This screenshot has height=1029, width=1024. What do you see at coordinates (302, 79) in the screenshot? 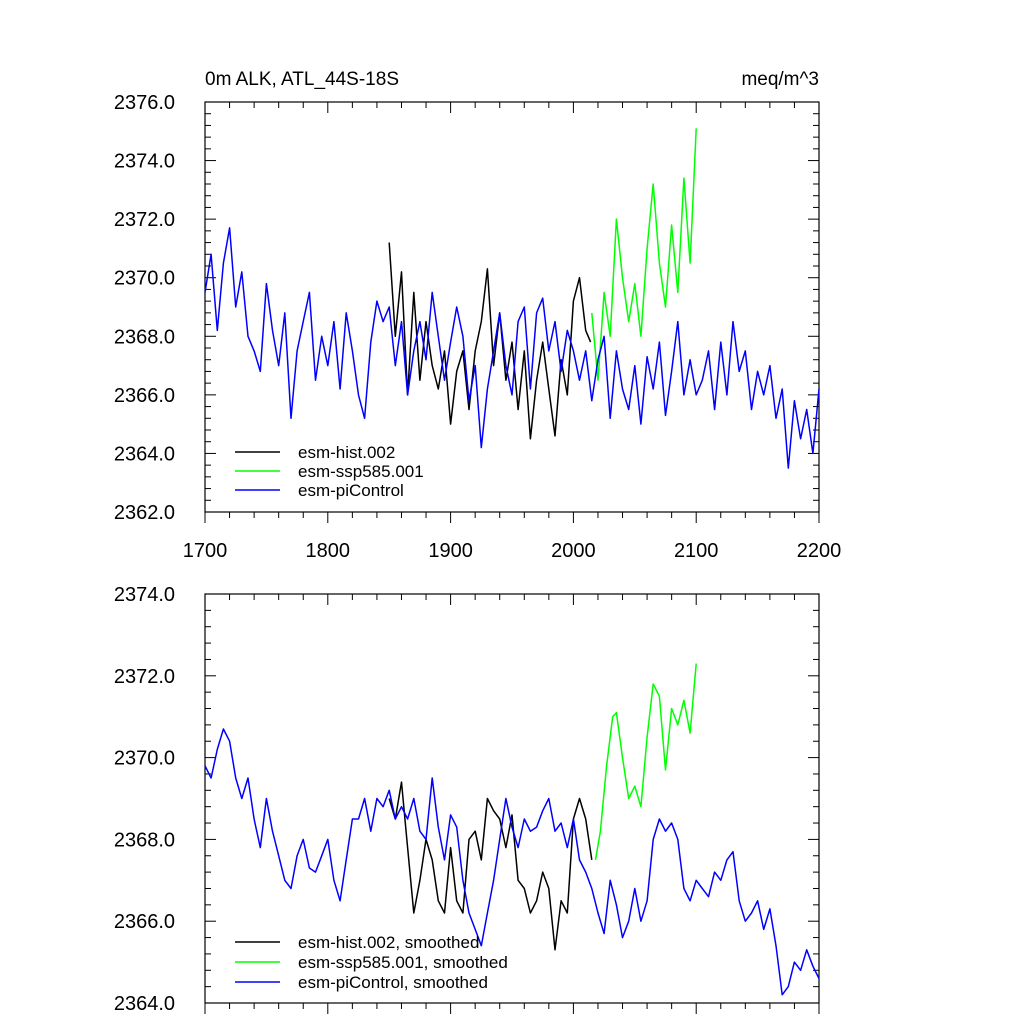
I see `plot-title: 0m ALK, ATL_44S-18S` at bounding box center [302, 79].